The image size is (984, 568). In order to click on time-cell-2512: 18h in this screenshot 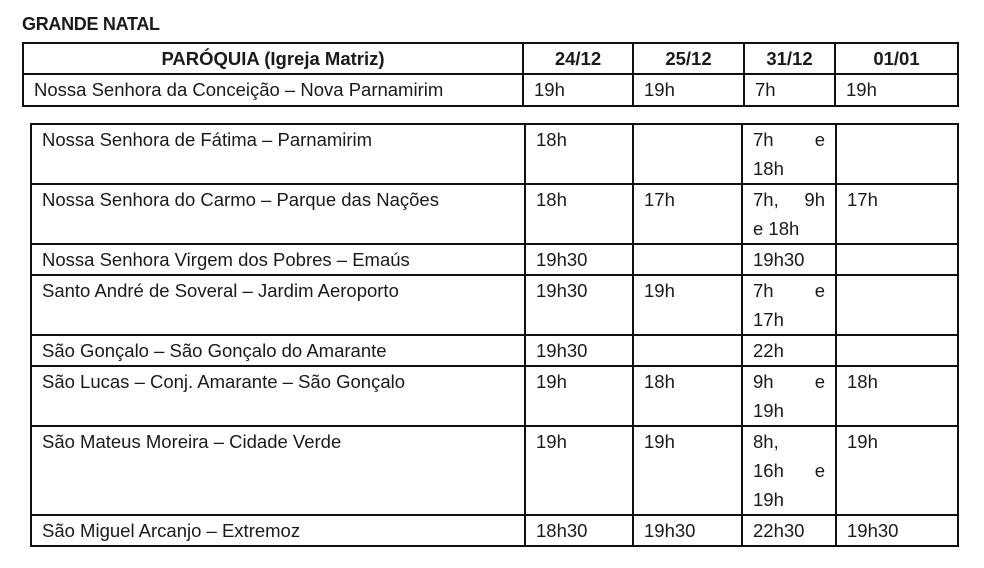, I will do `click(687, 396)`.